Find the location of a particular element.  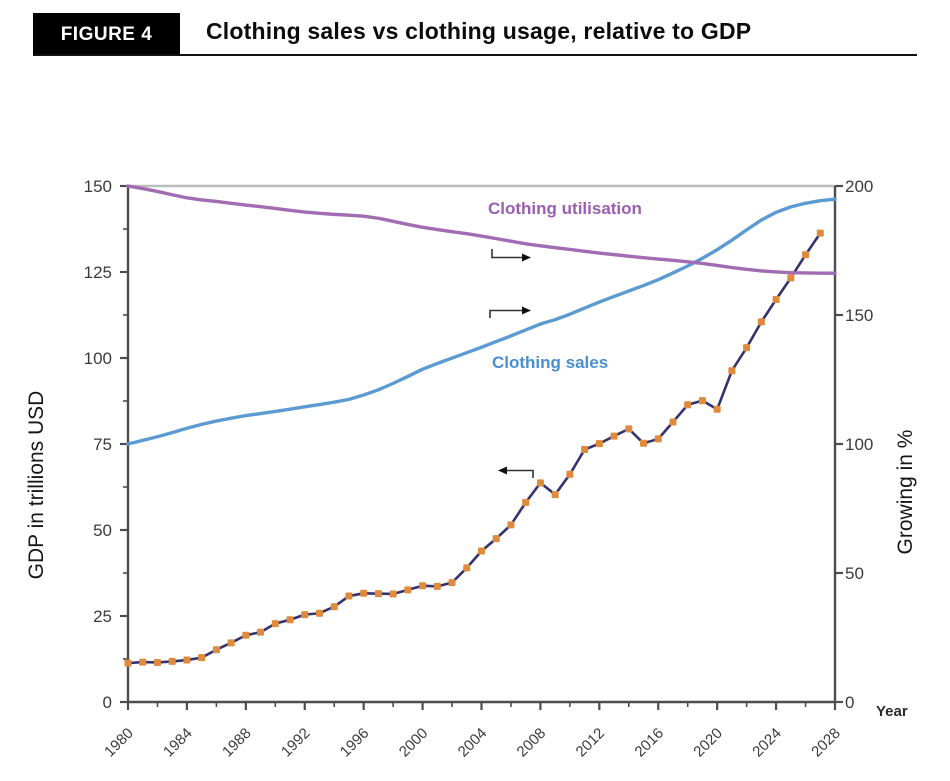

y-right-tick-label: 150 is located at coordinates (859, 315).